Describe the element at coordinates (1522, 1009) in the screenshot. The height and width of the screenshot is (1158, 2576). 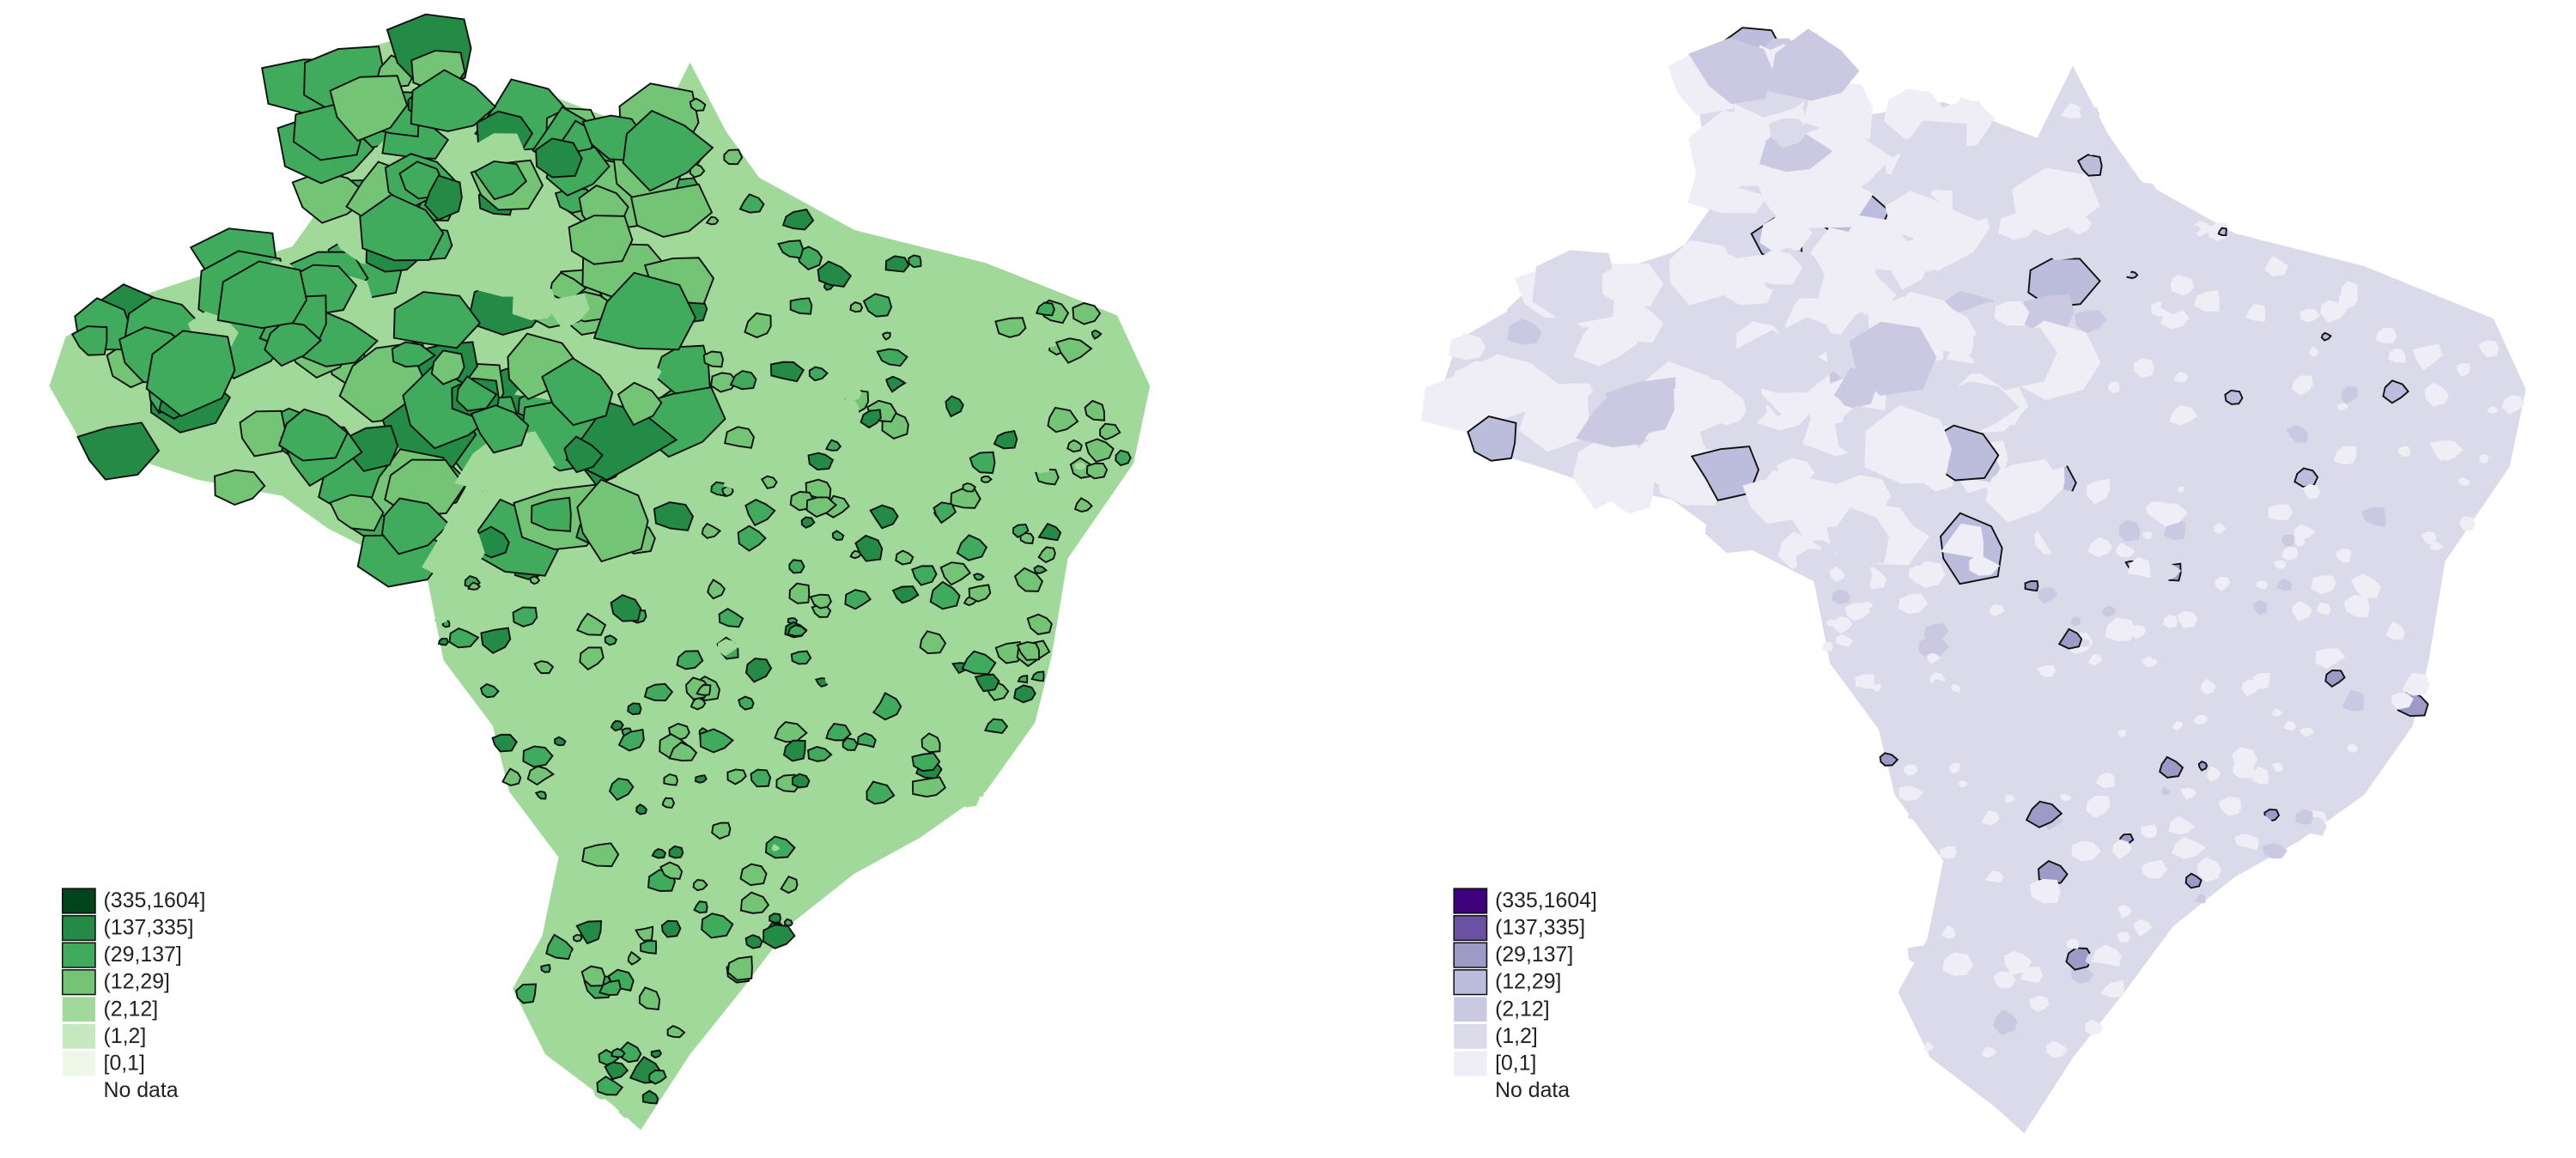
I see `legend-label: (2,12]` at that location.